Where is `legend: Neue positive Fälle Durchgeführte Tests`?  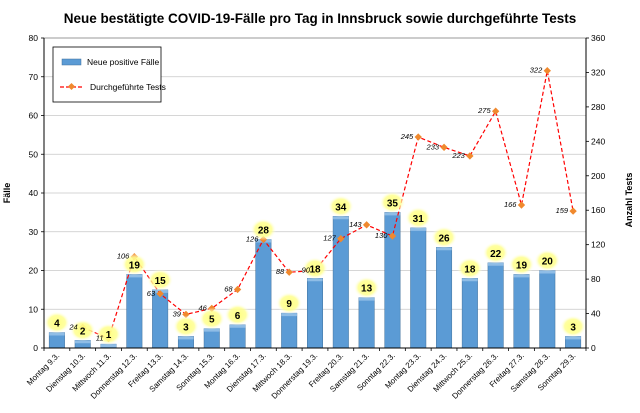
legend: Neue positive Fälle Durchgeführte Tests is located at coordinates (109, 74).